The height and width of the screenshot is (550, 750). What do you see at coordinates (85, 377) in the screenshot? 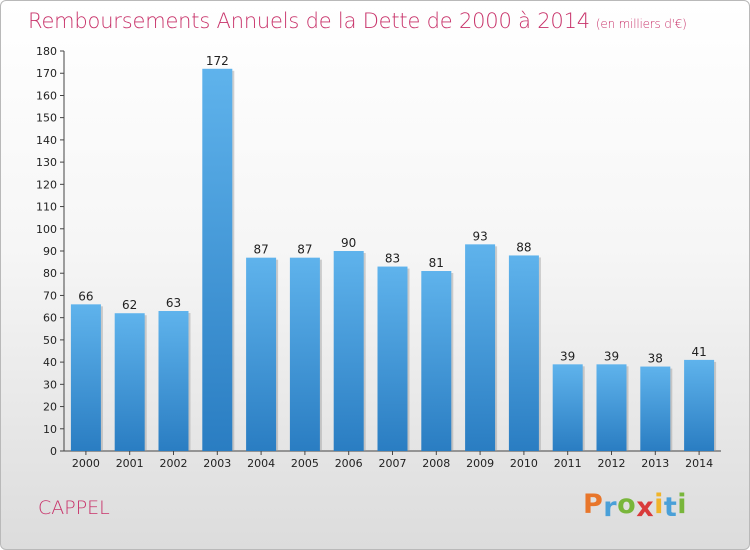
I see `bar-2000` at bounding box center [85, 377].